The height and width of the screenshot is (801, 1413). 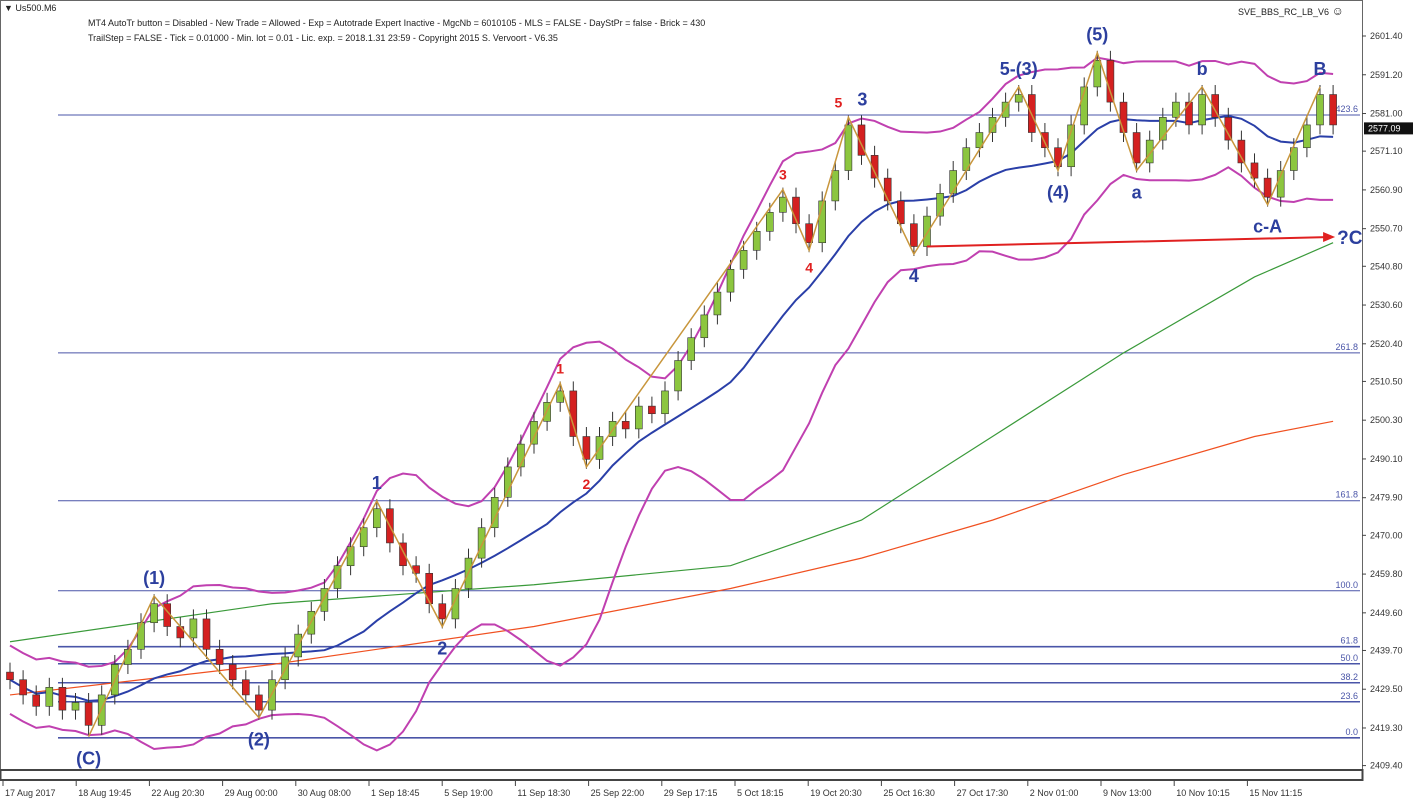 What do you see at coordinates (1202, 69) in the screenshot?
I see `wave-label: b` at bounding box center [1202, 69].